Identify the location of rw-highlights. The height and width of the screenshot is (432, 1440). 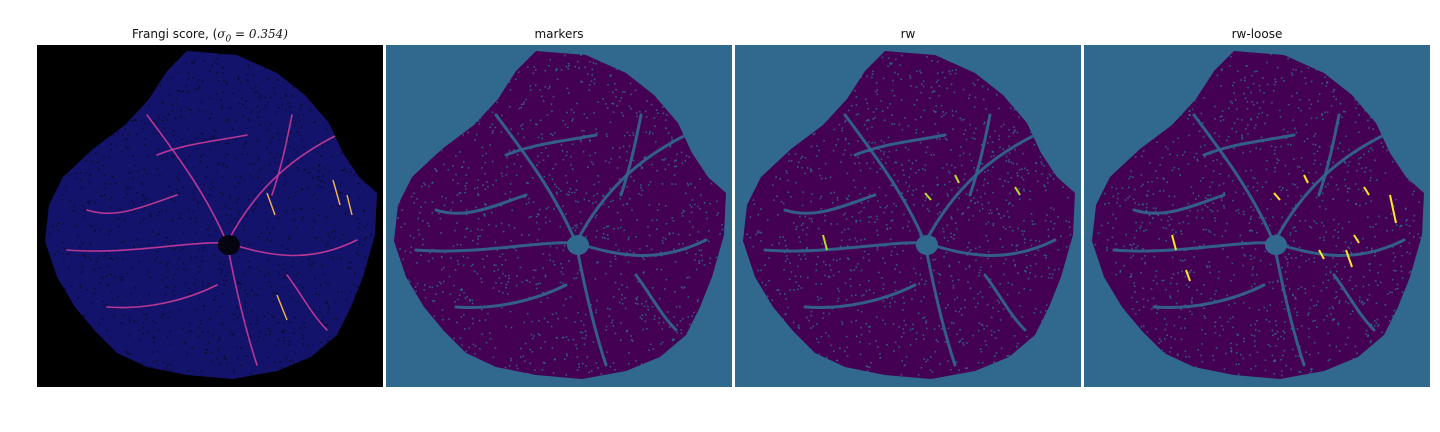
(921, 212).